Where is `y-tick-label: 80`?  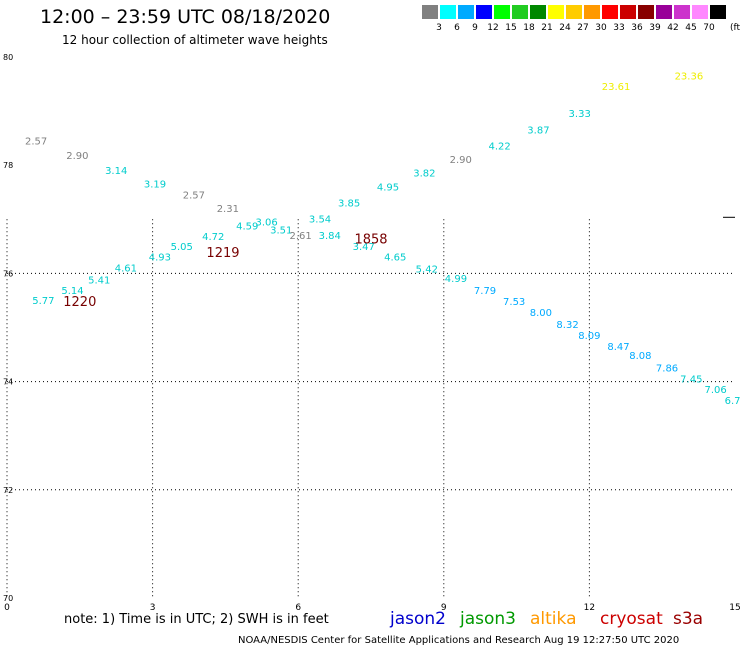 y-tick-label: 80 is located at coordinates (8, 57).